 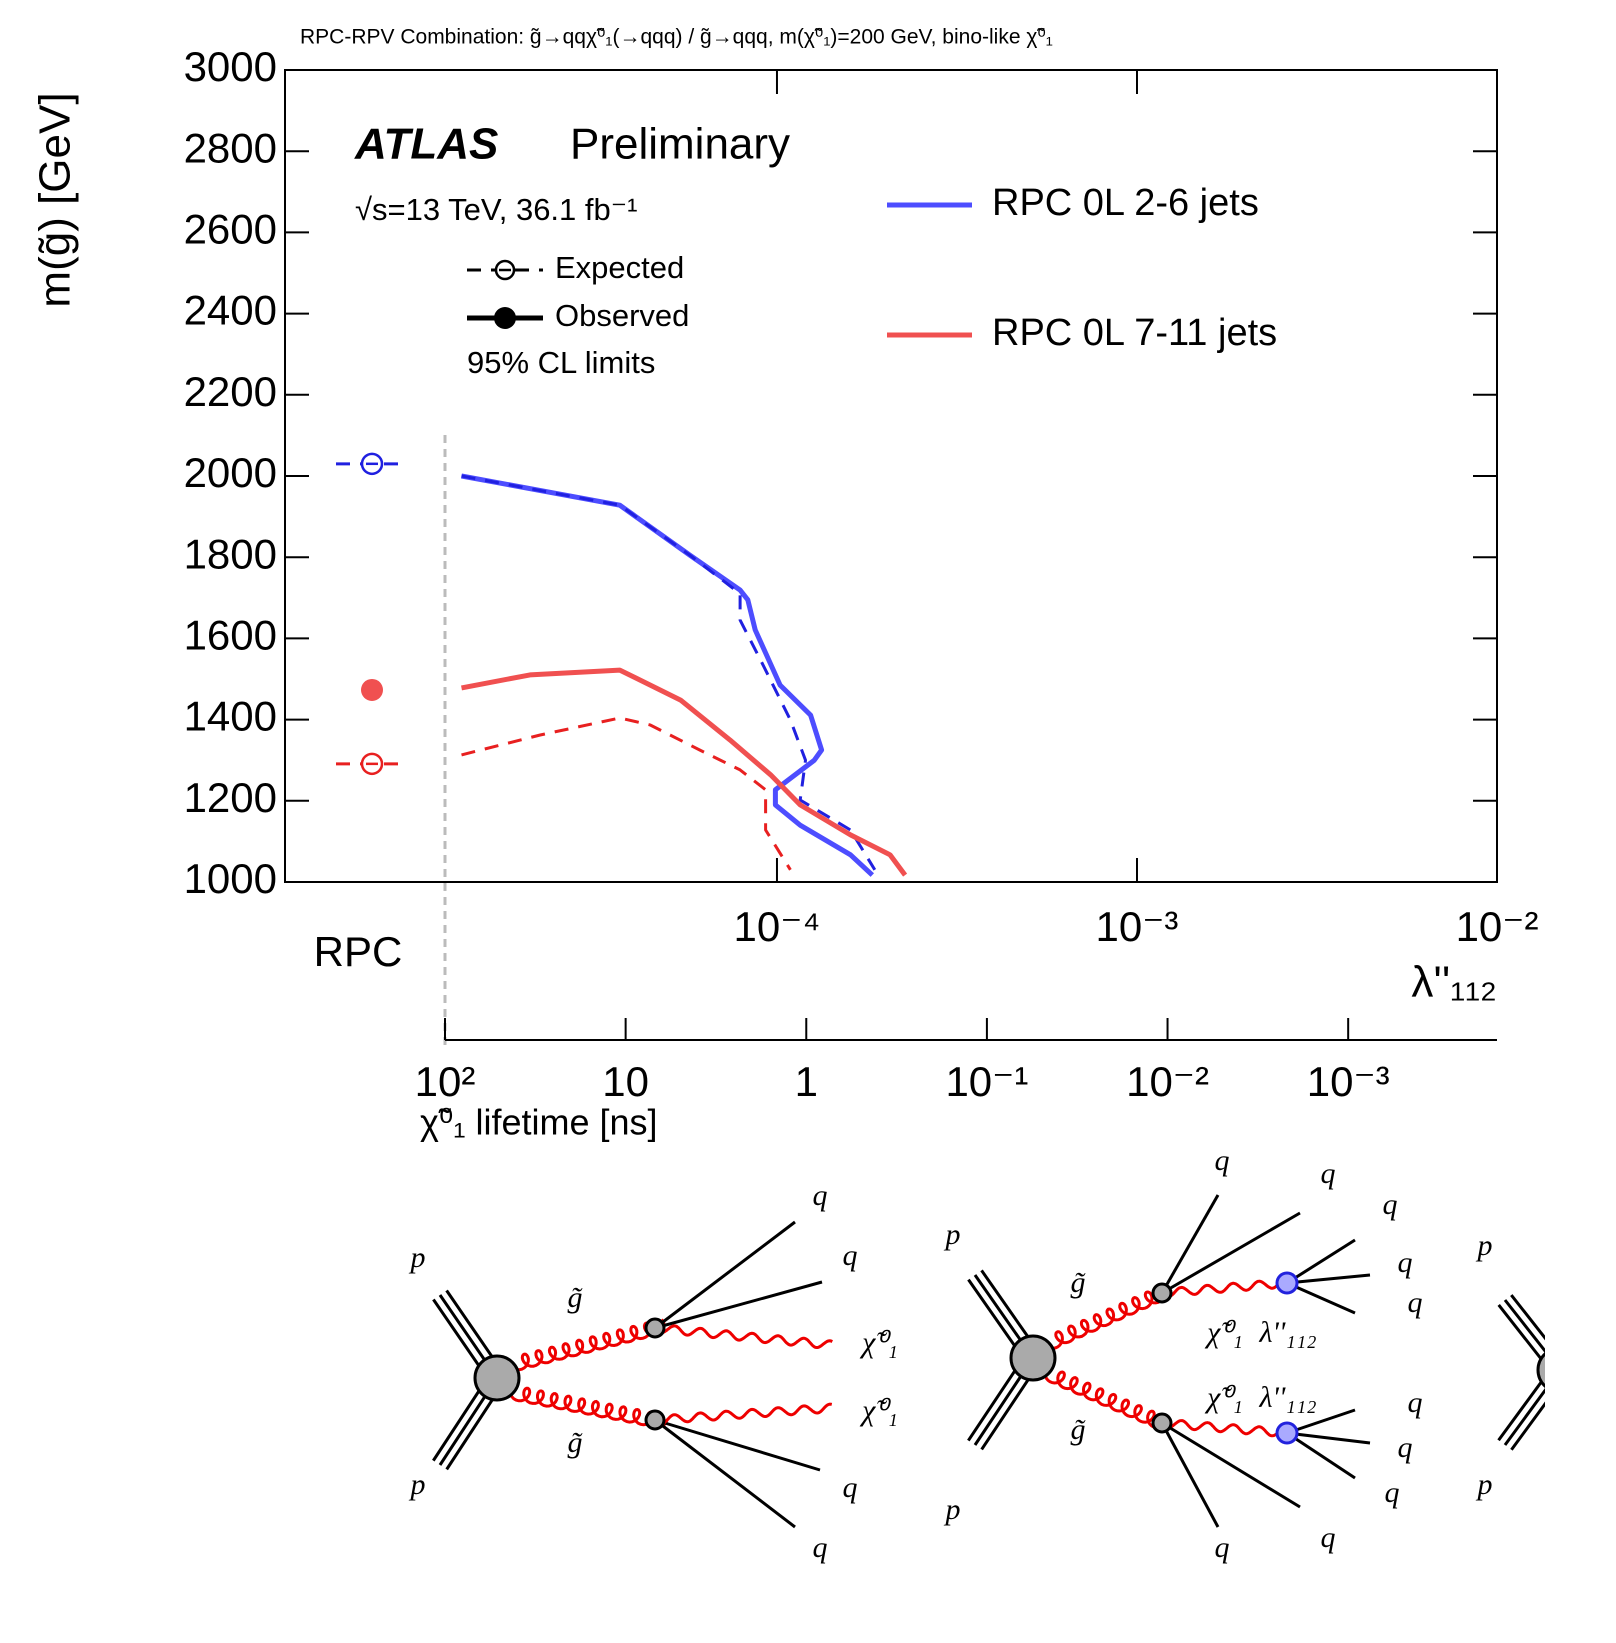 What do you see at coordinates (1580, 1396) in the screenshot?
I see `crop-mask` at bounding box center [1580, 1396].